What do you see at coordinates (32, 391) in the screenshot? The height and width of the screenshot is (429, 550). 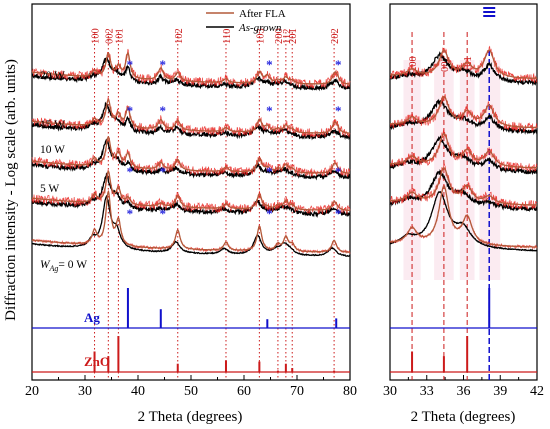 I see `x-tick-label: 20` at bounding box center [32, 391].